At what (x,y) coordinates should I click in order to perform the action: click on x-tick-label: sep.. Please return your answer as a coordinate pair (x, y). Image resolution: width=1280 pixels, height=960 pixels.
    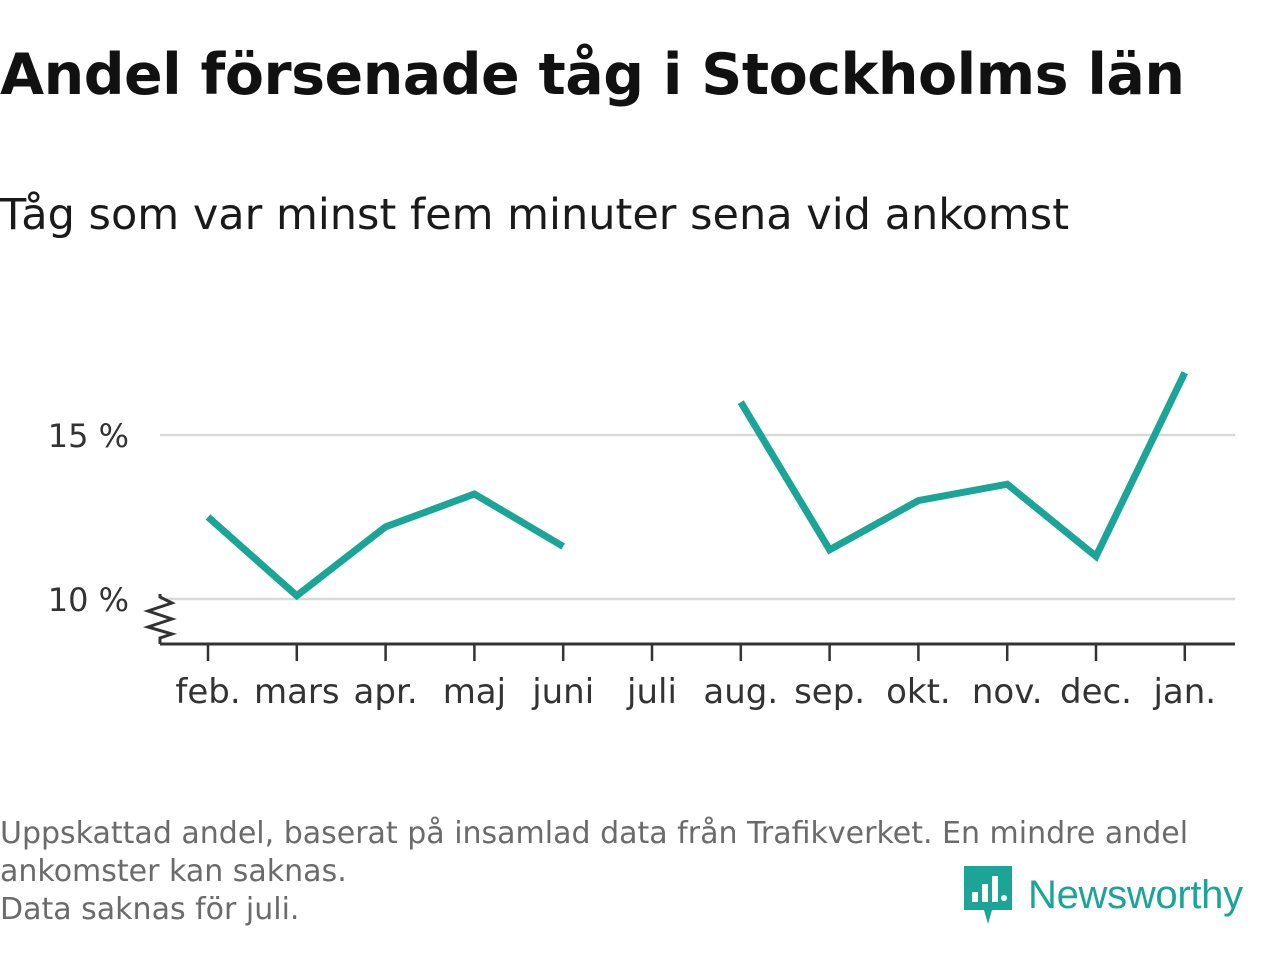
    Looking at the image, I should click on (829, 692).